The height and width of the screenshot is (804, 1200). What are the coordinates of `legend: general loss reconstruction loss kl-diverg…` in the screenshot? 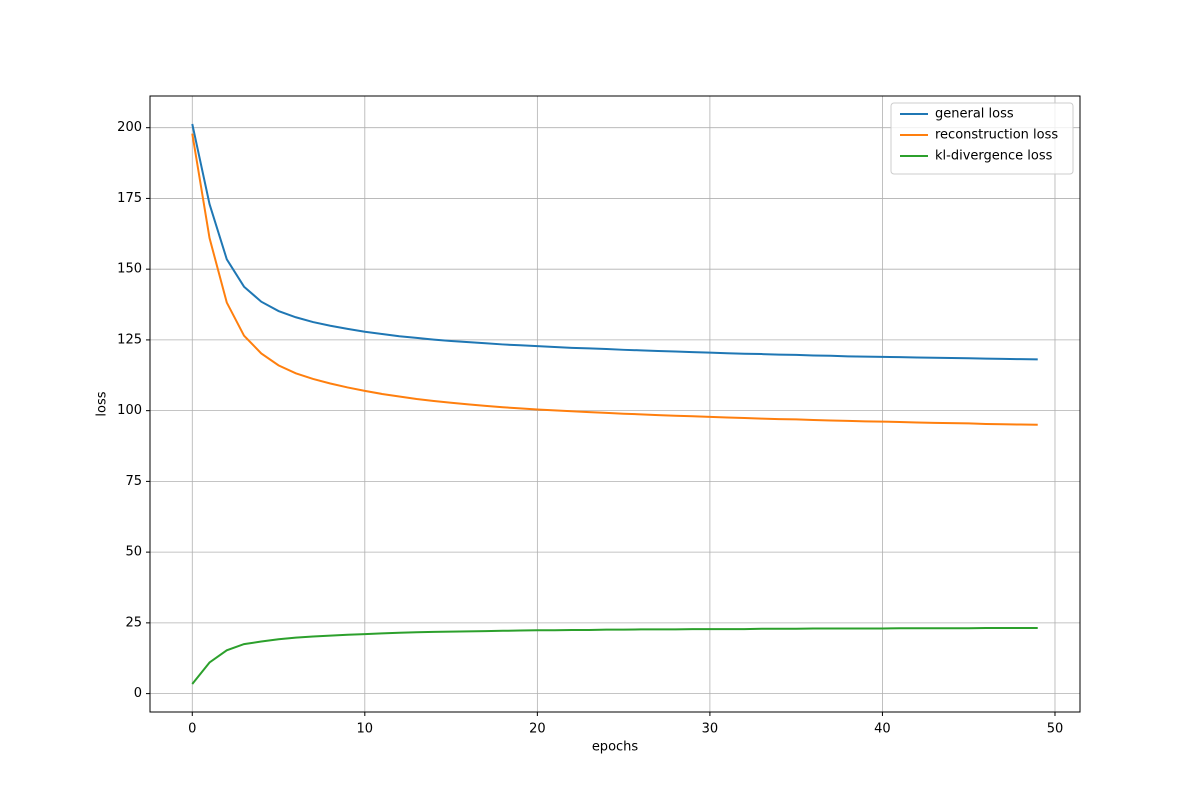 It's located at (982, 138).